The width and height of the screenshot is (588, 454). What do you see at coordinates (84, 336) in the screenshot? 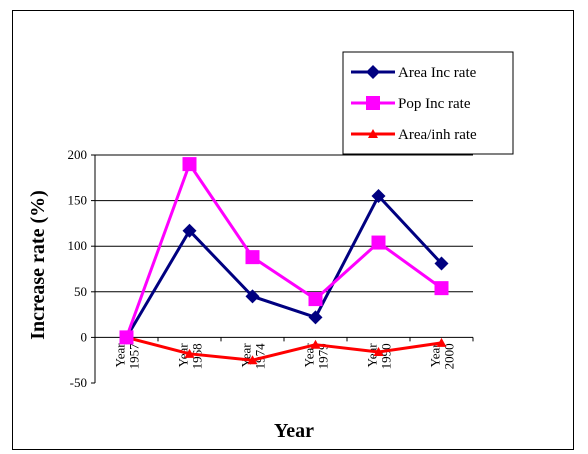
I see `y-tick-label: 0` at bounding box center [84, 336].